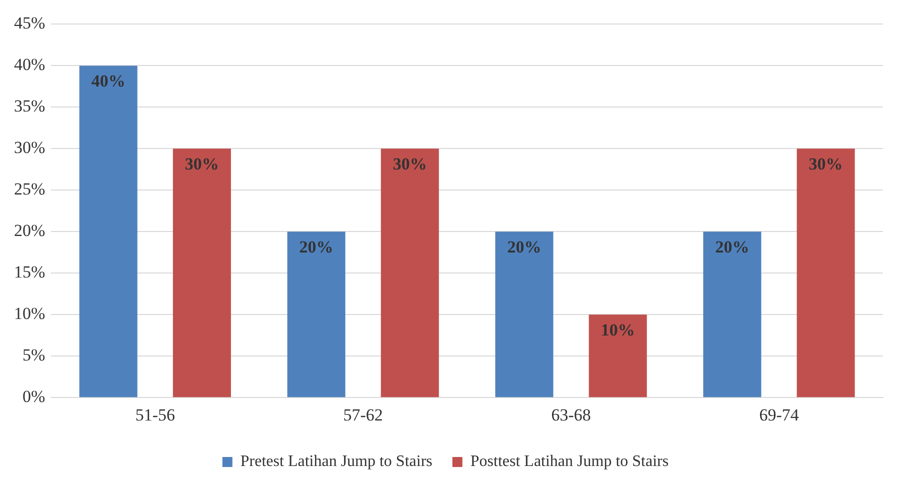  I want to click on data-label: 10%, so click(617, 330).